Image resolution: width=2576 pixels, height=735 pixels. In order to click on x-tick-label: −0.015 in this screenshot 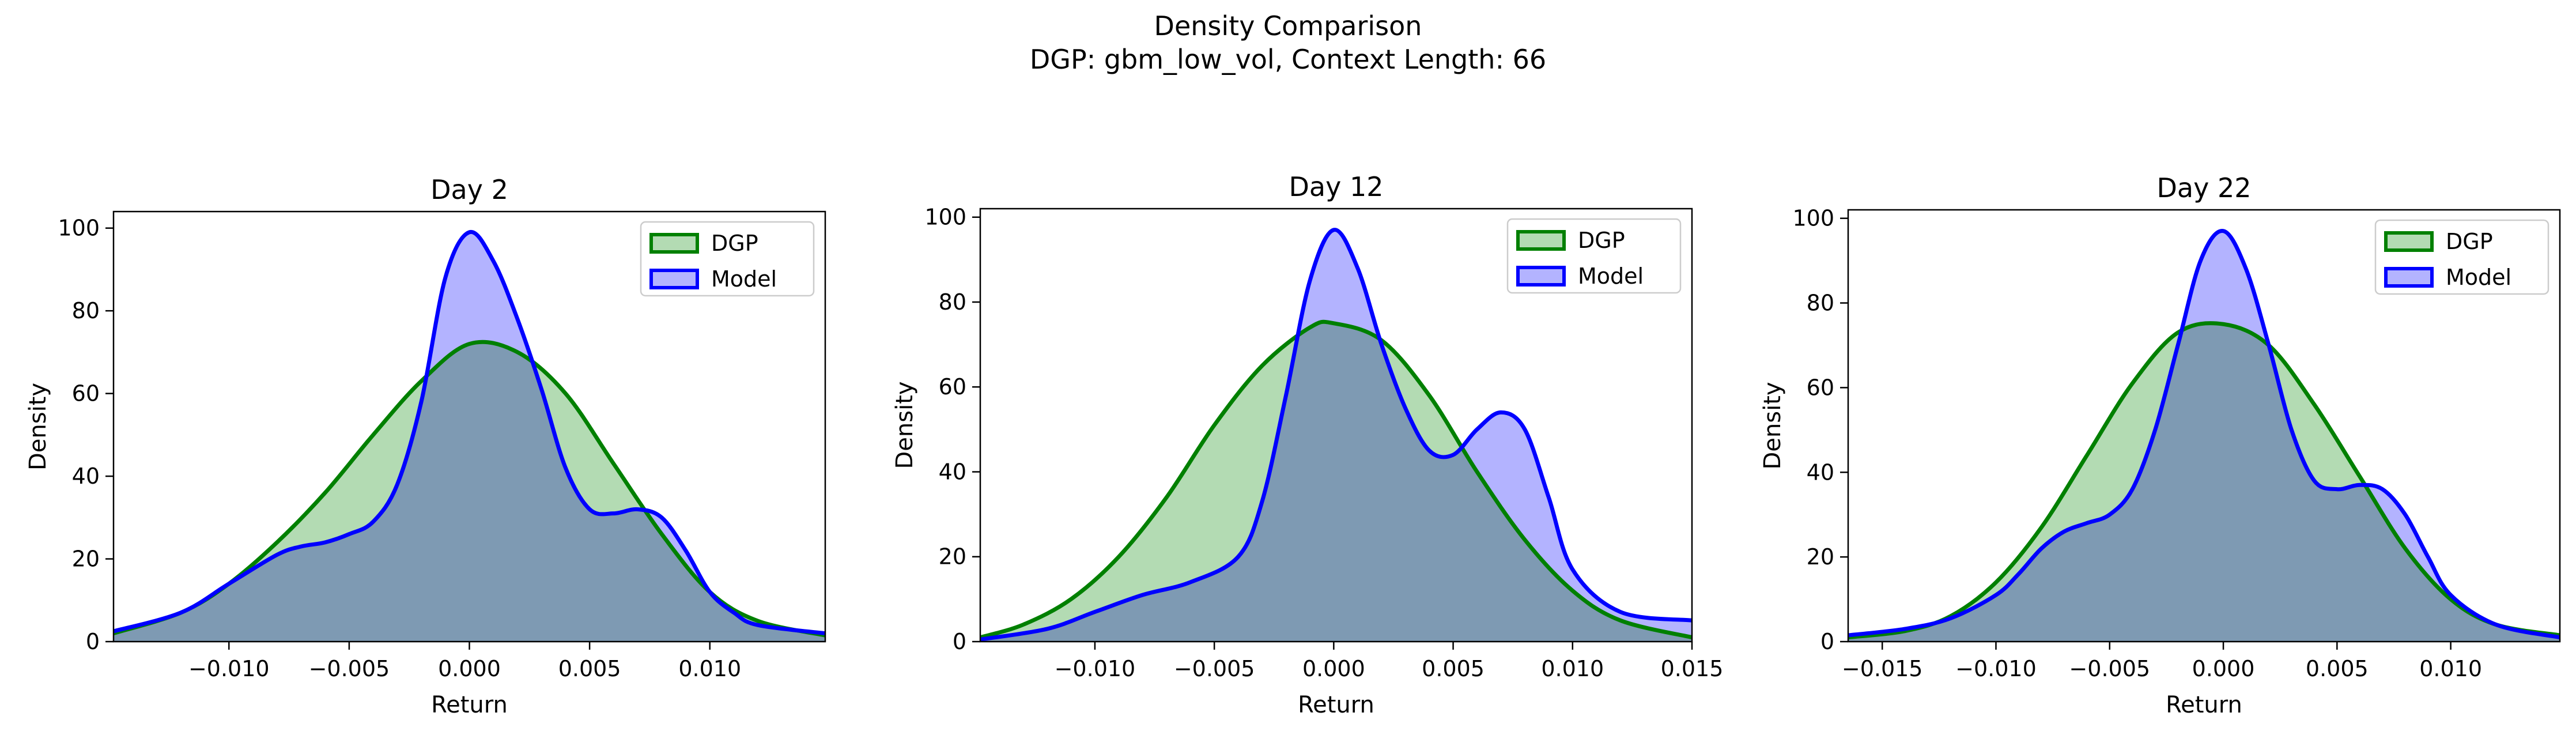, I will do `click(1882, 668)`.